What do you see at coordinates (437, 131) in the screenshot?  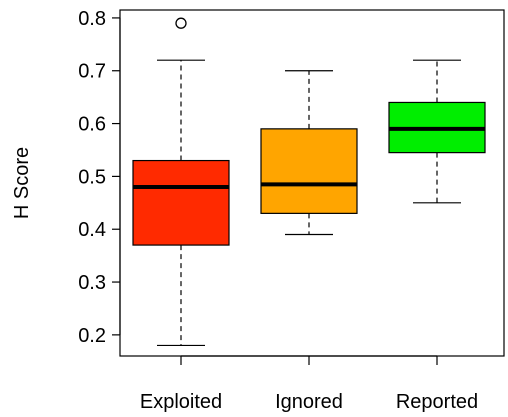 I see `box-reported` at bounding box center [437, 131].